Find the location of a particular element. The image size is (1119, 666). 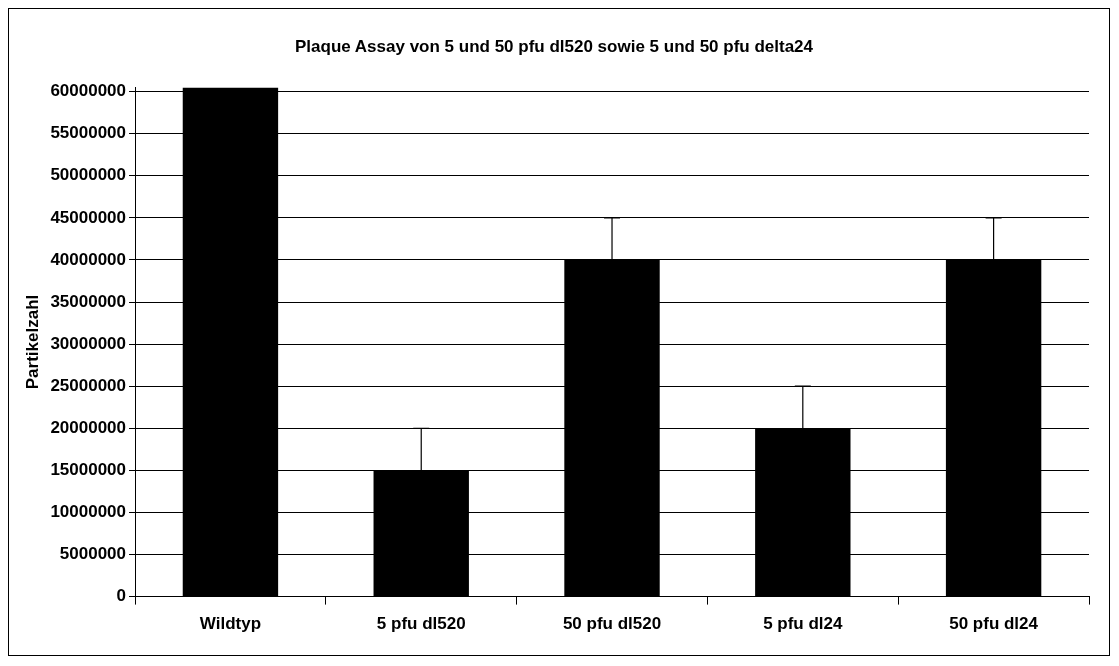

y-tick-label: 0 is located at coordinates (121, 596).